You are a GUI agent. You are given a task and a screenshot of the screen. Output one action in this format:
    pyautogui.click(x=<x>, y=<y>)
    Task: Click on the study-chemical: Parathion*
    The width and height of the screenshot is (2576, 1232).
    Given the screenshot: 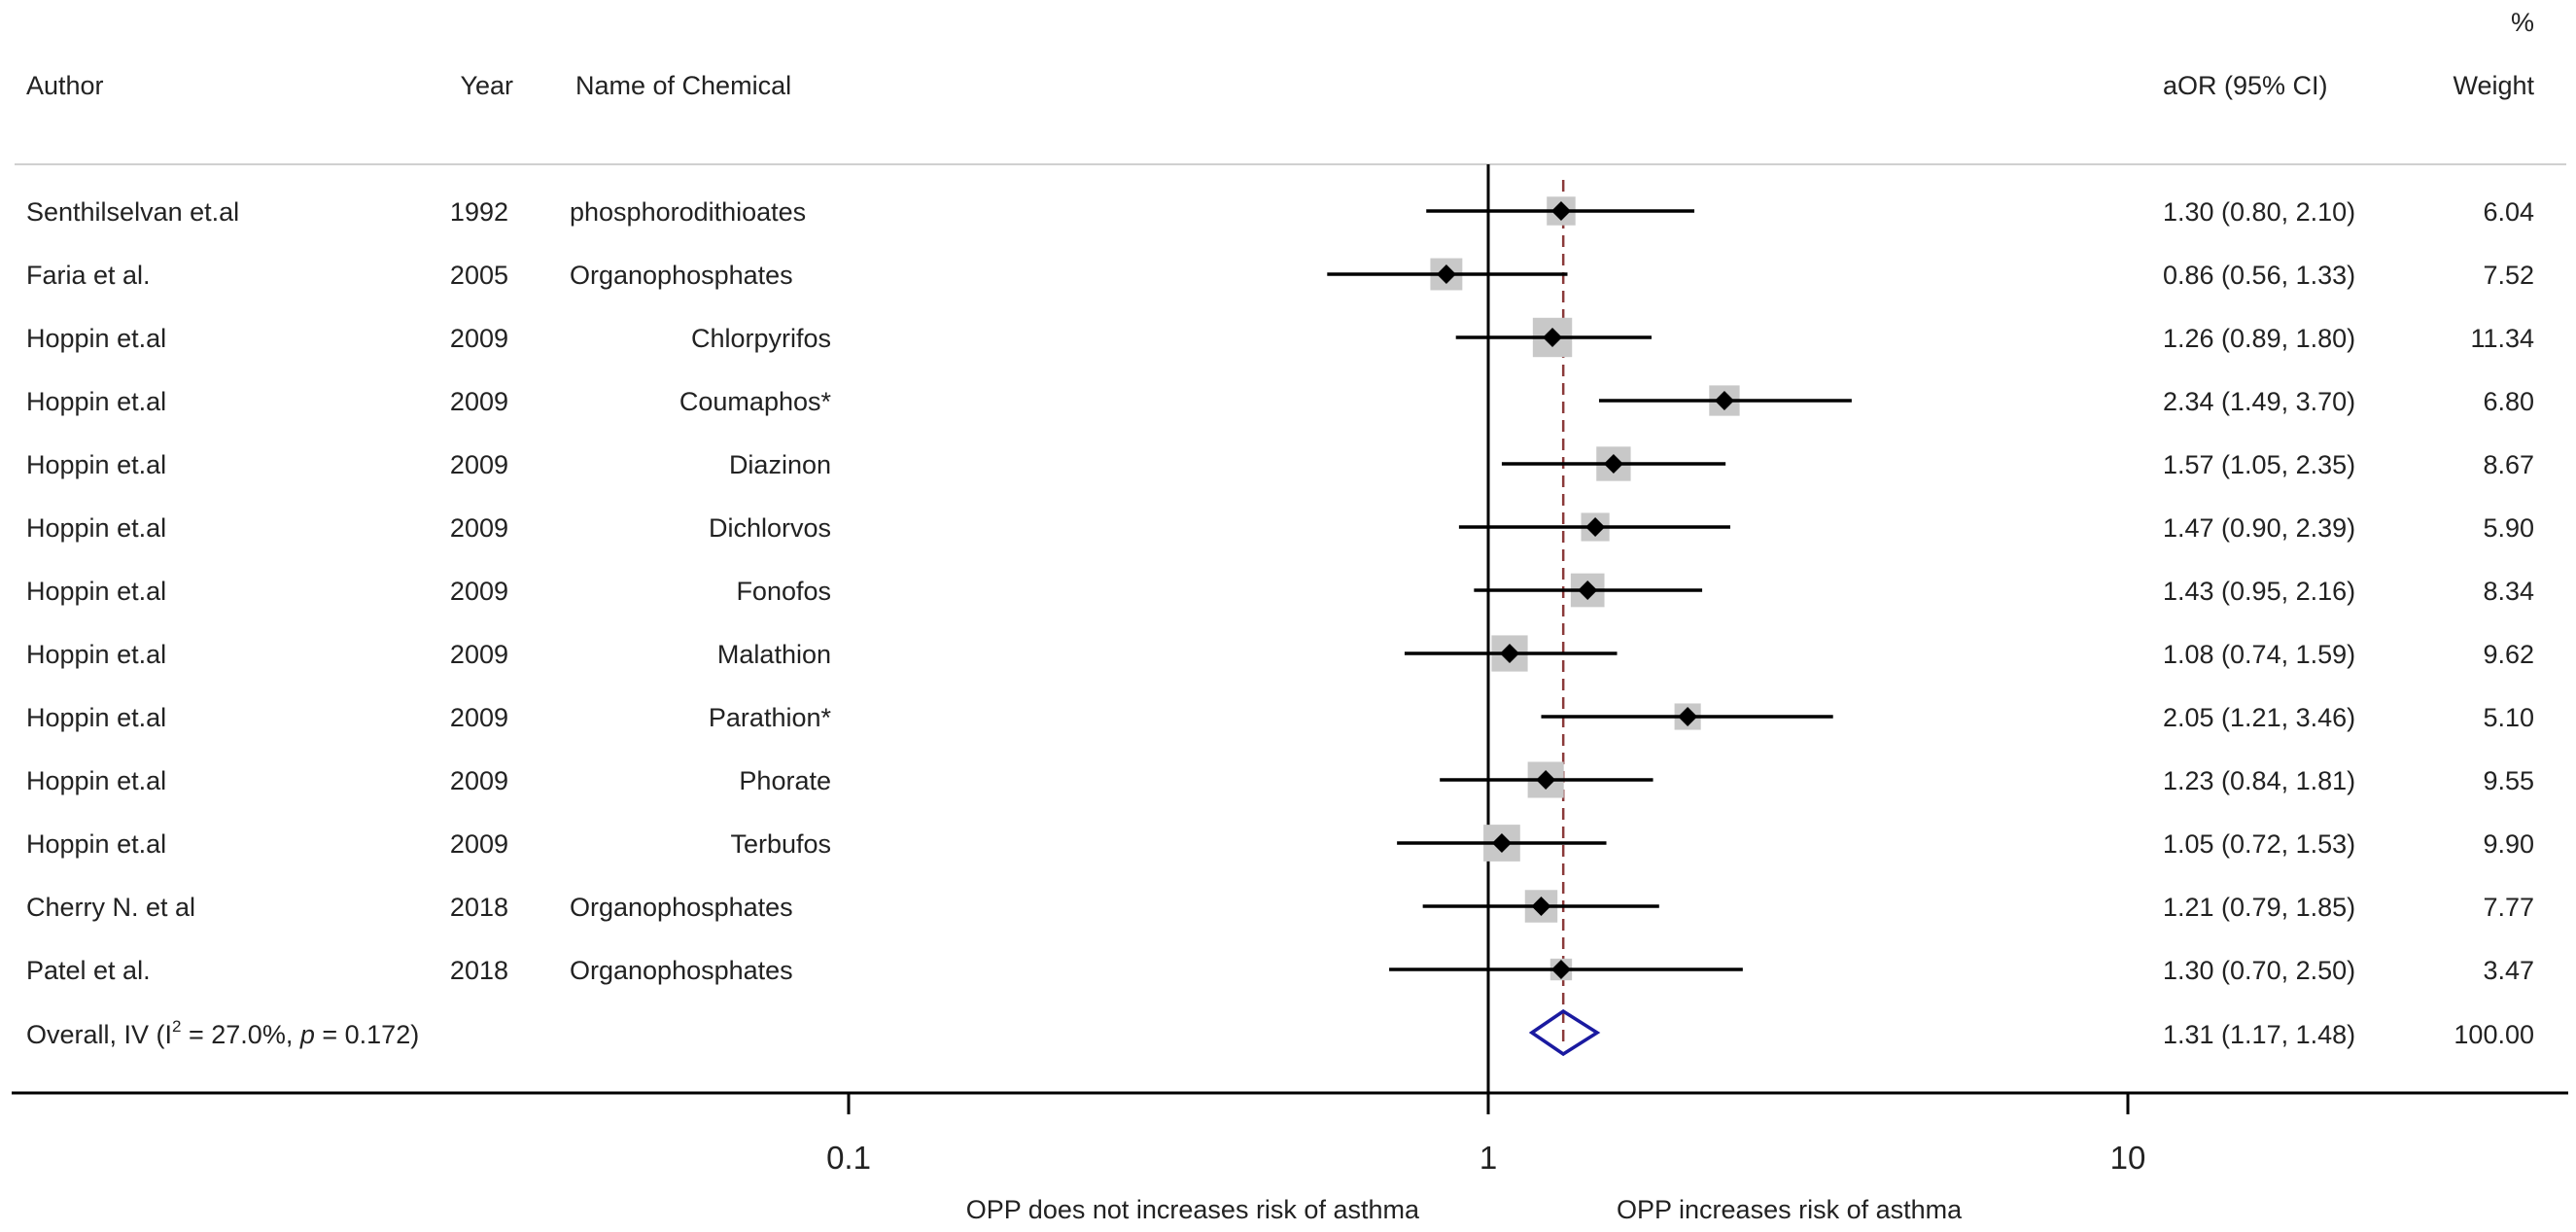 What is the action you would take?
    pyautogui.click(x=770, y=717)
    